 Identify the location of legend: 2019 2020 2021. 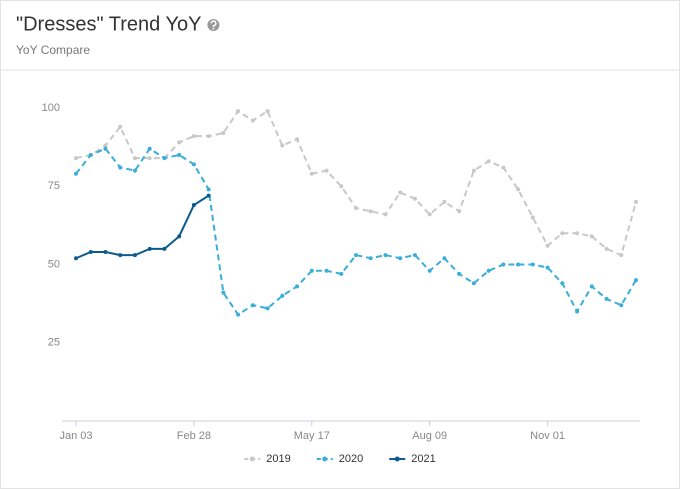
(340, 459).